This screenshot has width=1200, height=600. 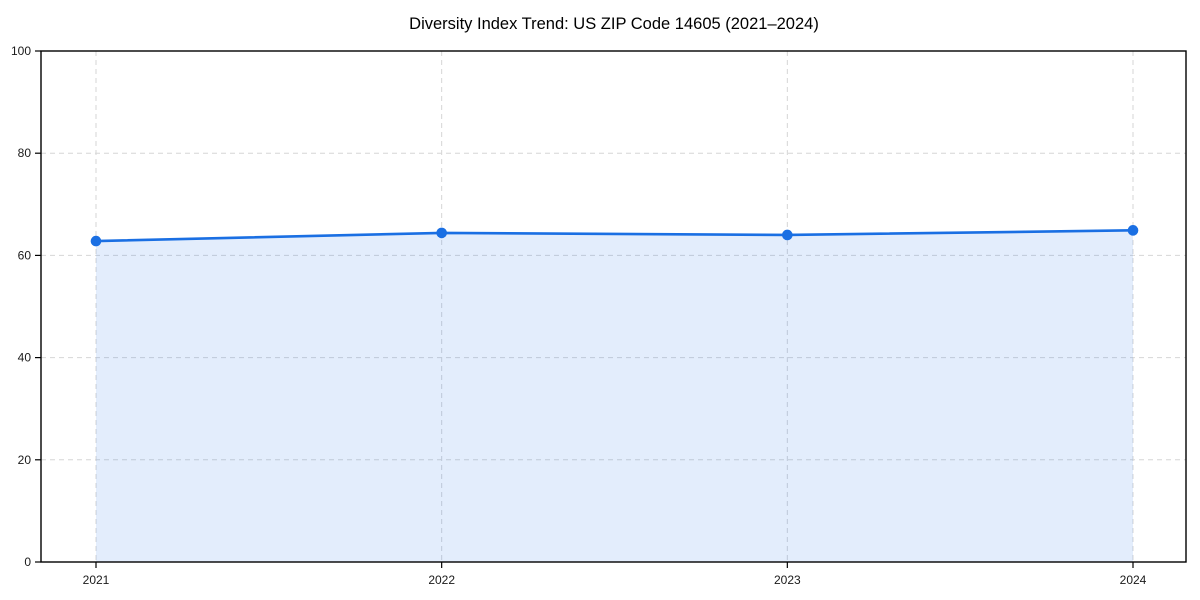 I want to click on y-tick-label: 0, so click(x=27, y=562).